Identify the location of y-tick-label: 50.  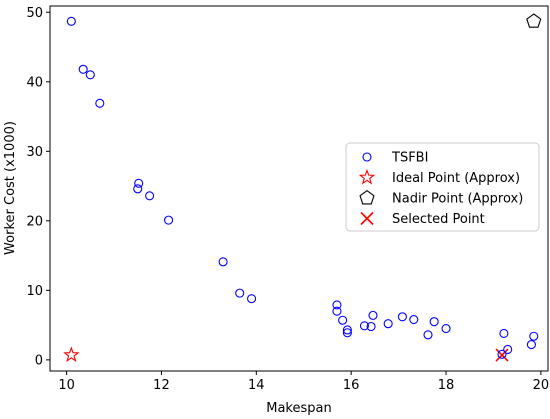
(34, 13).